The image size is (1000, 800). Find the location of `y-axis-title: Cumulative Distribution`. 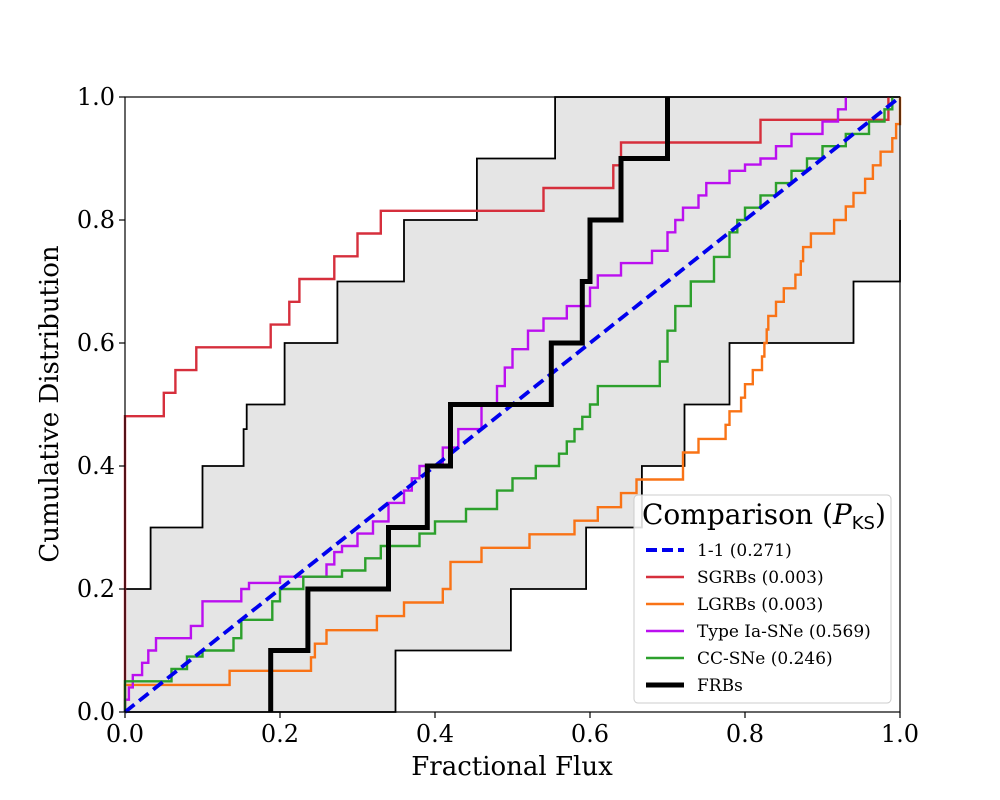

y-axis-title: Cumulative Distribution is located at coordinates (50, 403).